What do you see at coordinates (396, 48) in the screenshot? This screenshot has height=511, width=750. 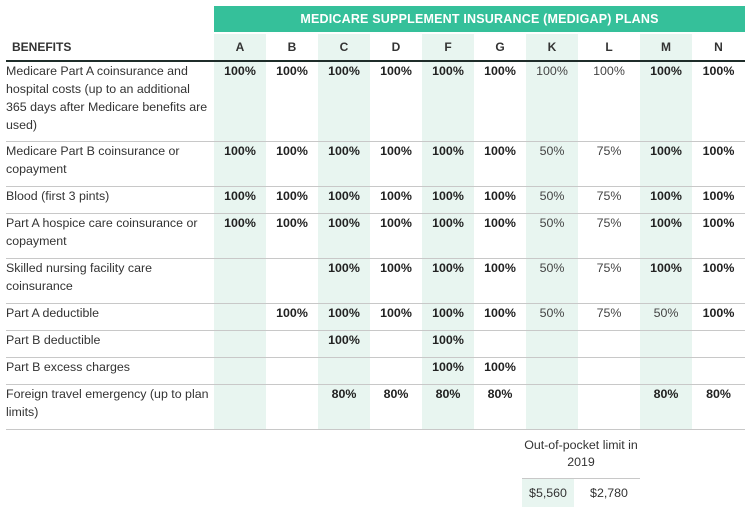 I see `plan-header-d: D` at bounding box center [396, 48].